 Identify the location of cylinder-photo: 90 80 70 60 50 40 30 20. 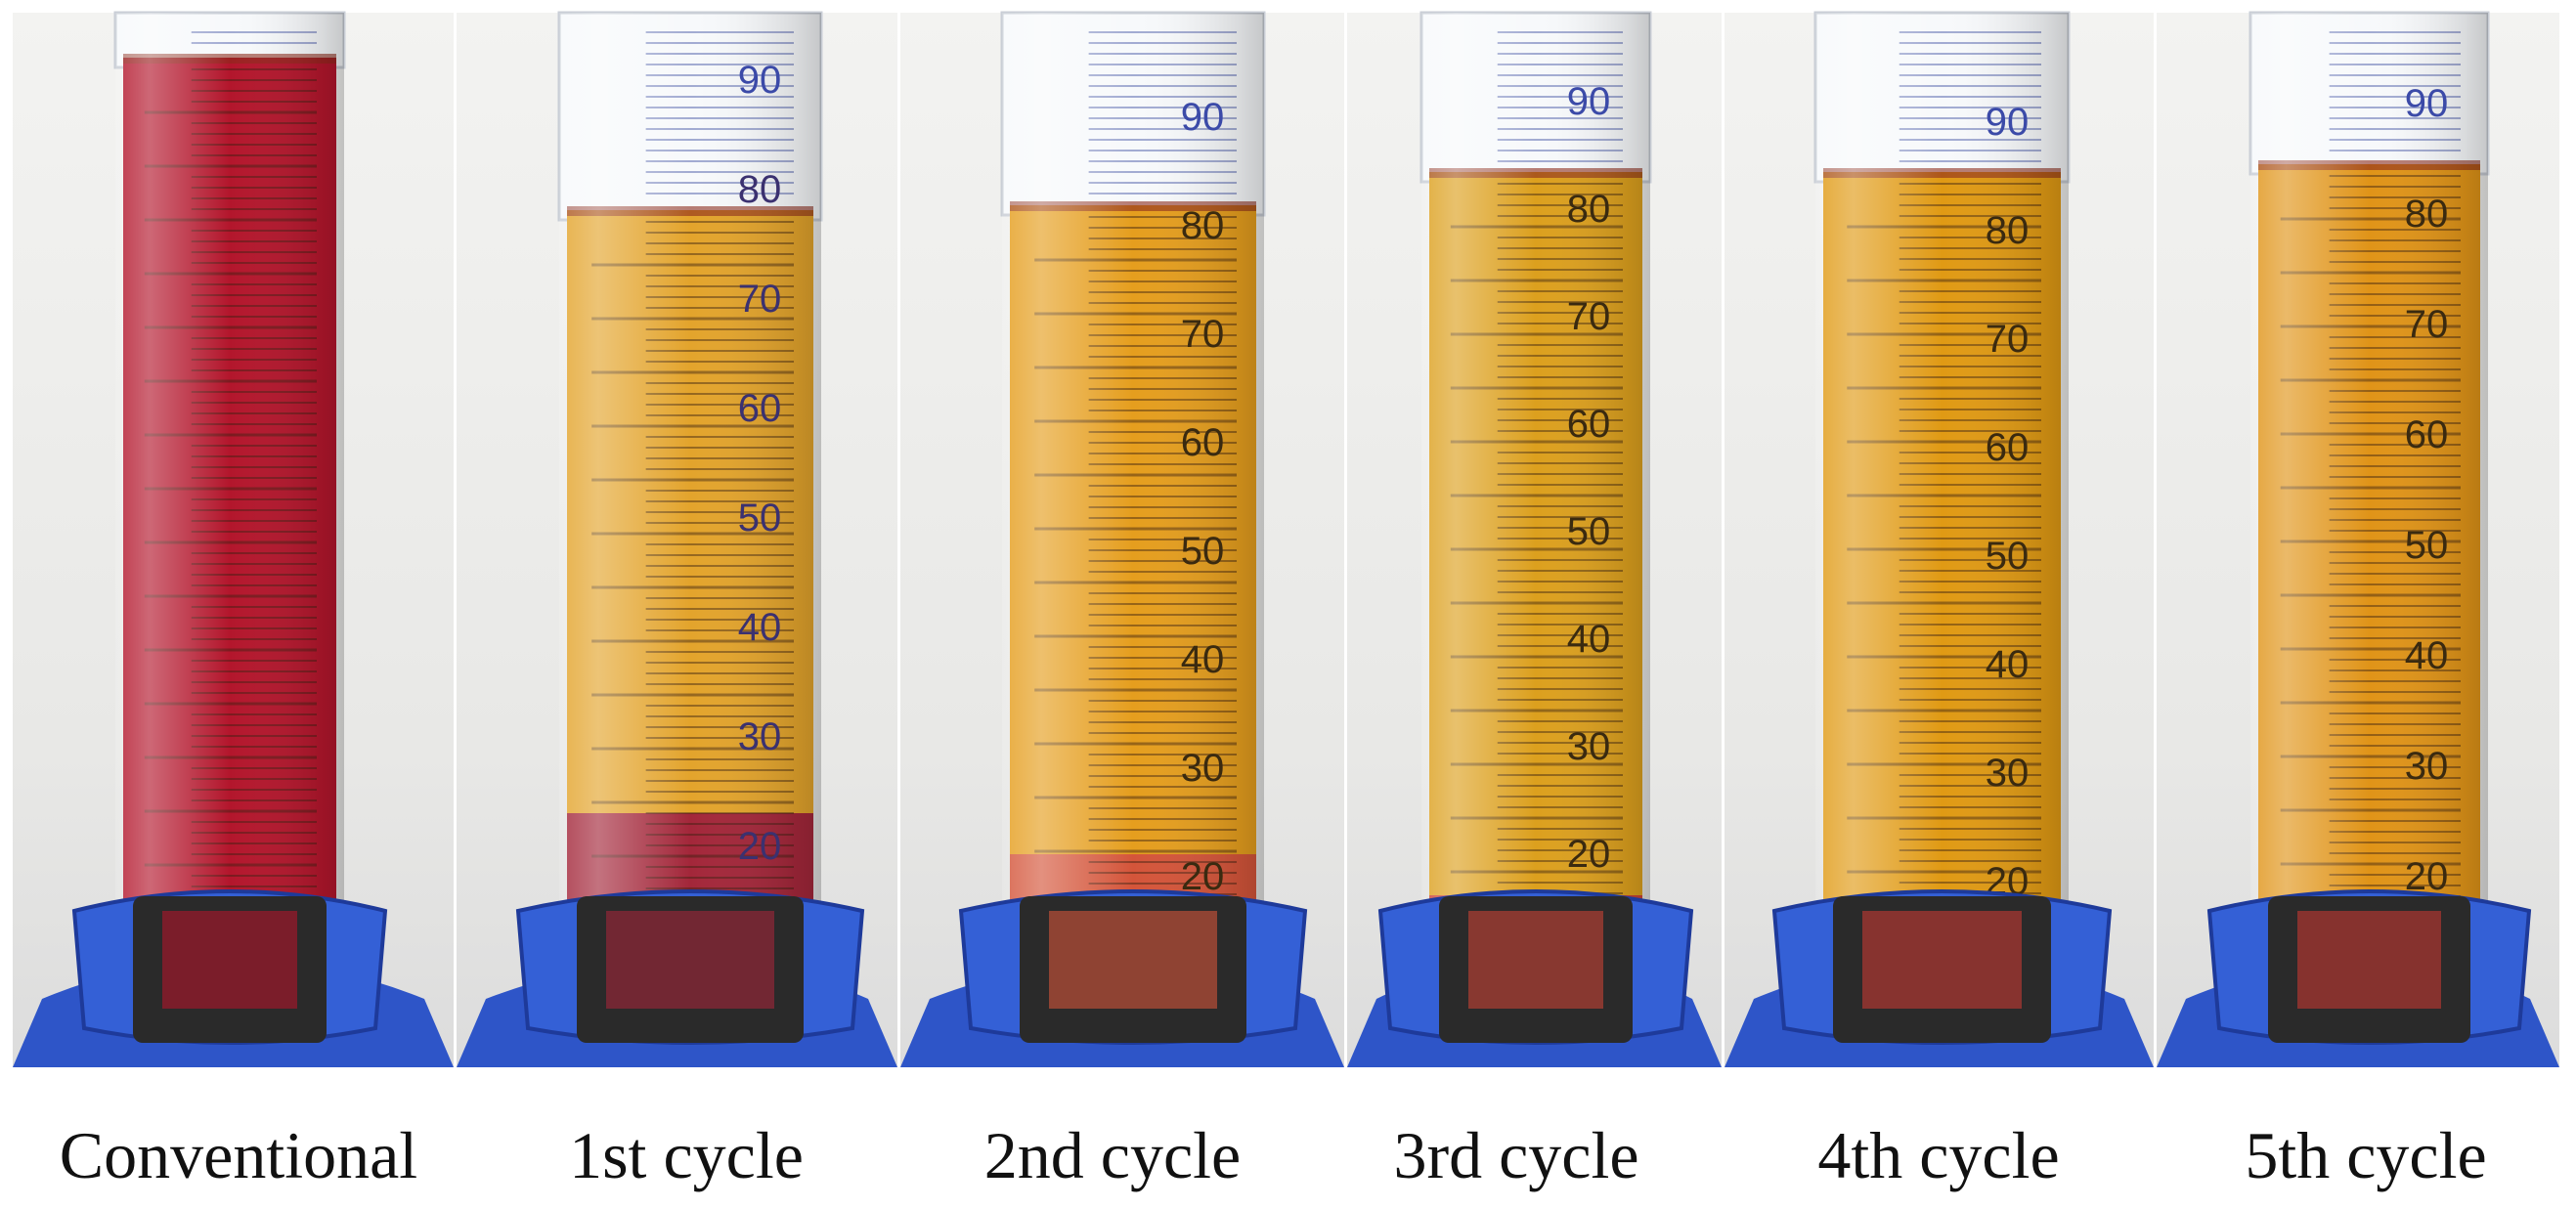
(1534, 539).